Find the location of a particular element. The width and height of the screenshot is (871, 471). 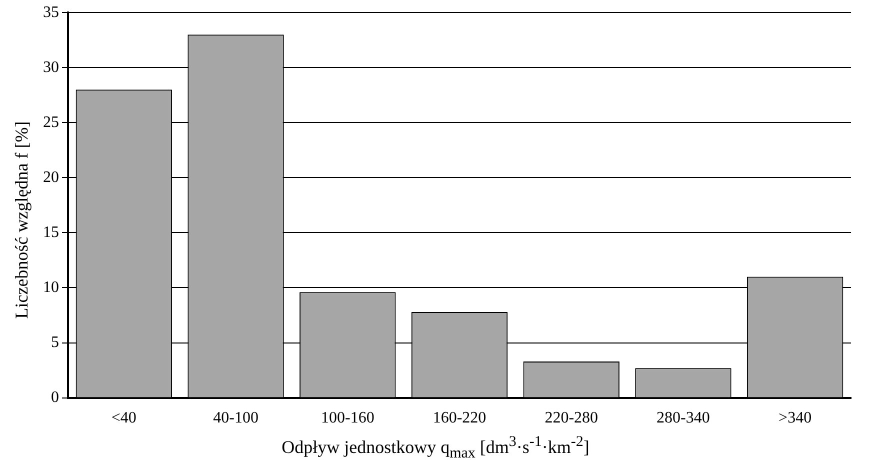

x-tick-label: 220-280 is located at coordinates (571, 418).